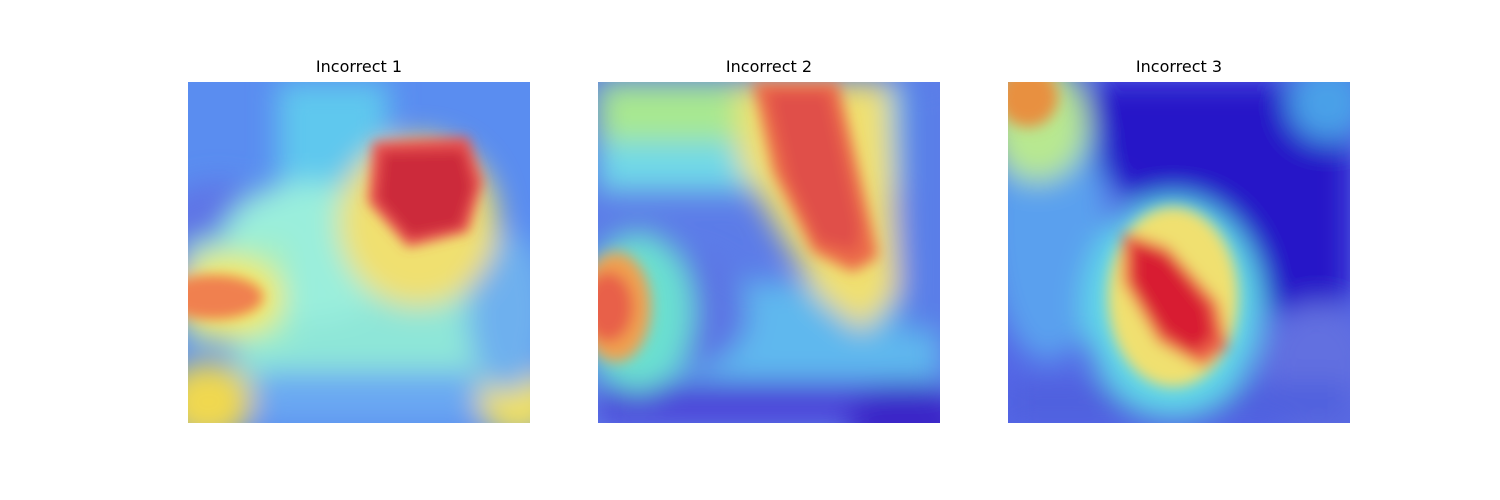  Describe the element at coordinates (359, 66) in the screenshot. I see `panel-title: Incorrect 1` at that location.